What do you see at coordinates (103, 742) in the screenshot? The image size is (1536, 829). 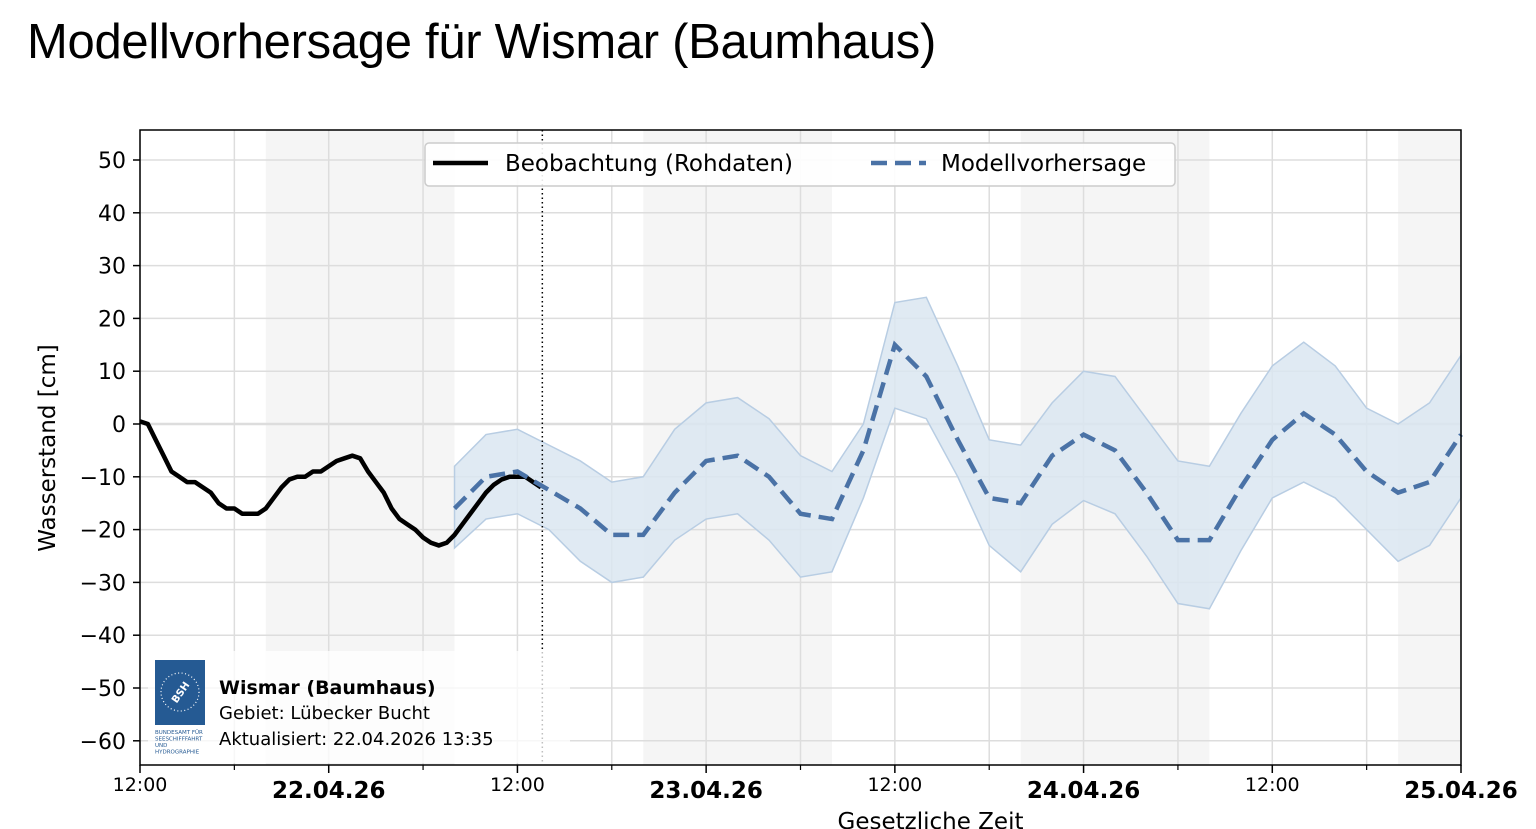 I see `y-tick-label: −60` at bounding box center [103, 742].